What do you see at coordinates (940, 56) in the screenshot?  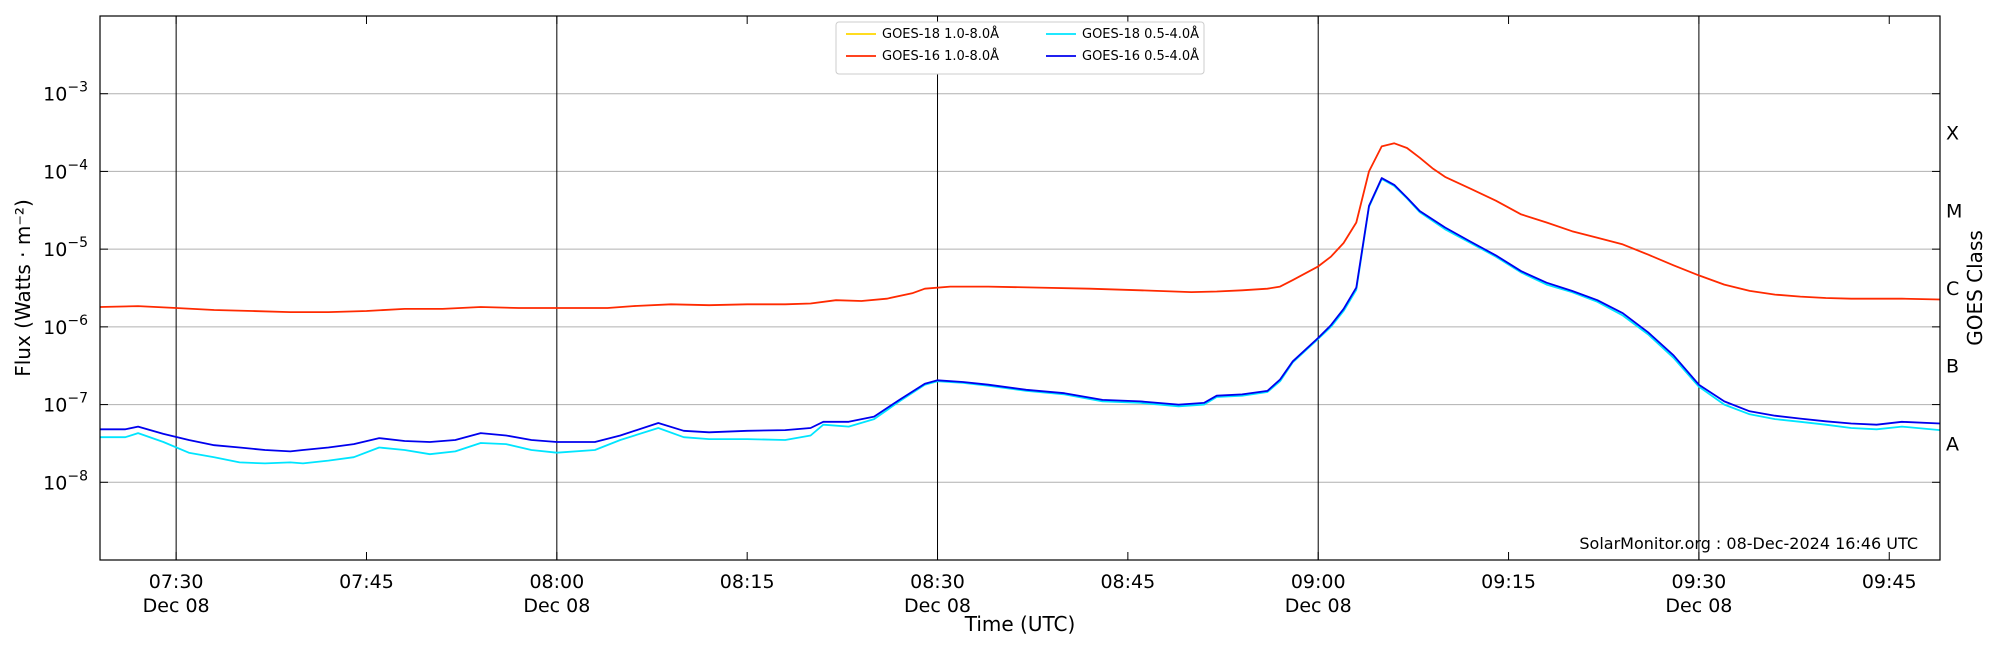 I see `legend-label: GOES-16 1.0-8.0Å` at bounding box center [940, 56].